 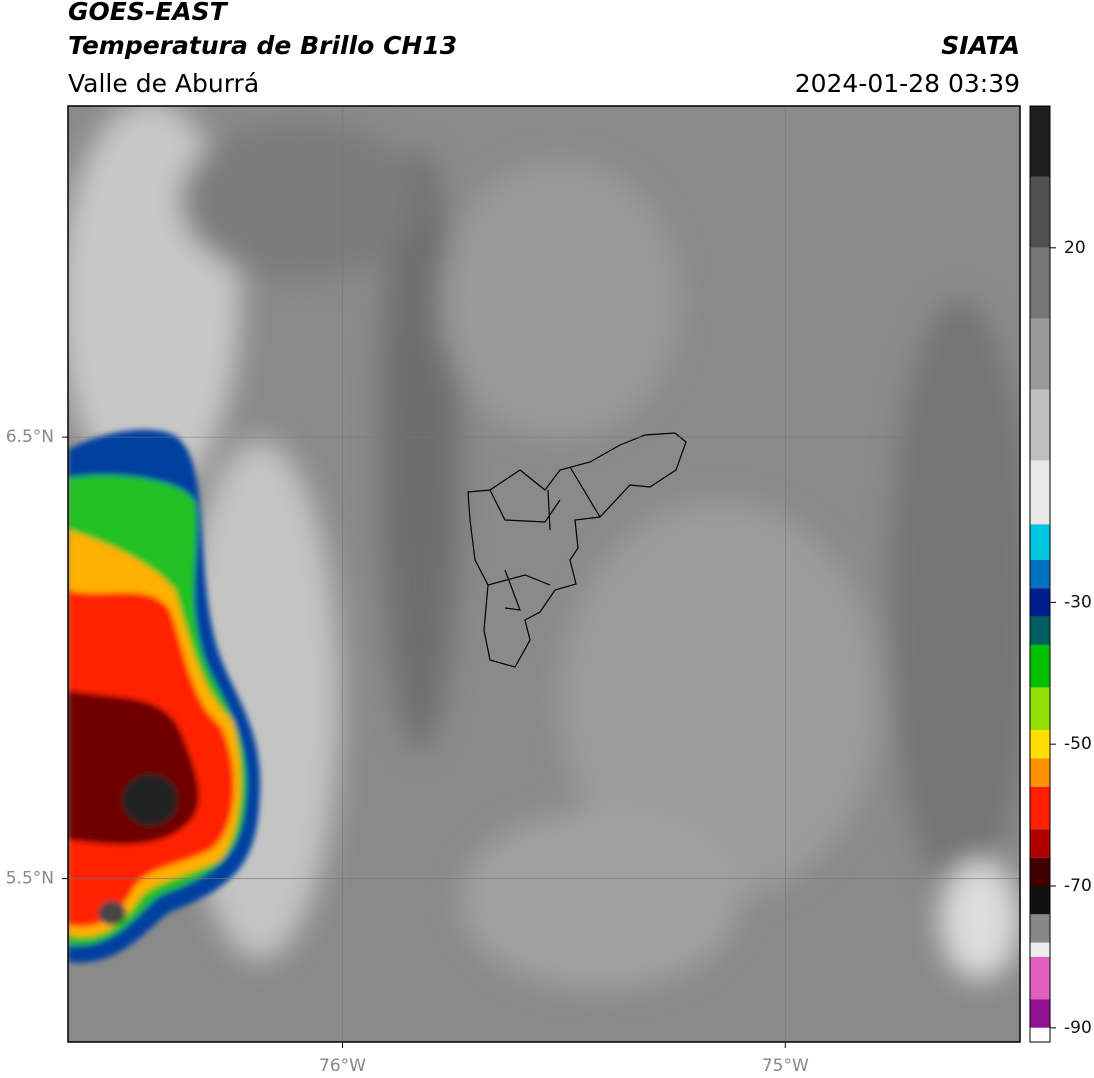 I want to click on colorbar-tick-label: -90, so click(x=1078, y=1028).